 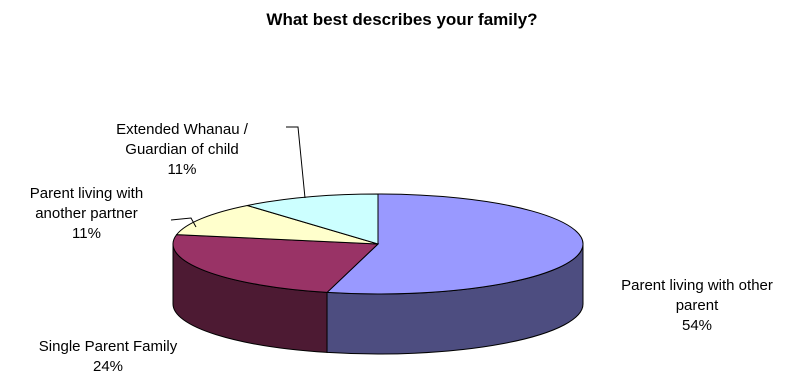 I want to click on slice-label-parent-living-with-another-partner: Parent living with another partner 11%, so click(x=86, y=213).